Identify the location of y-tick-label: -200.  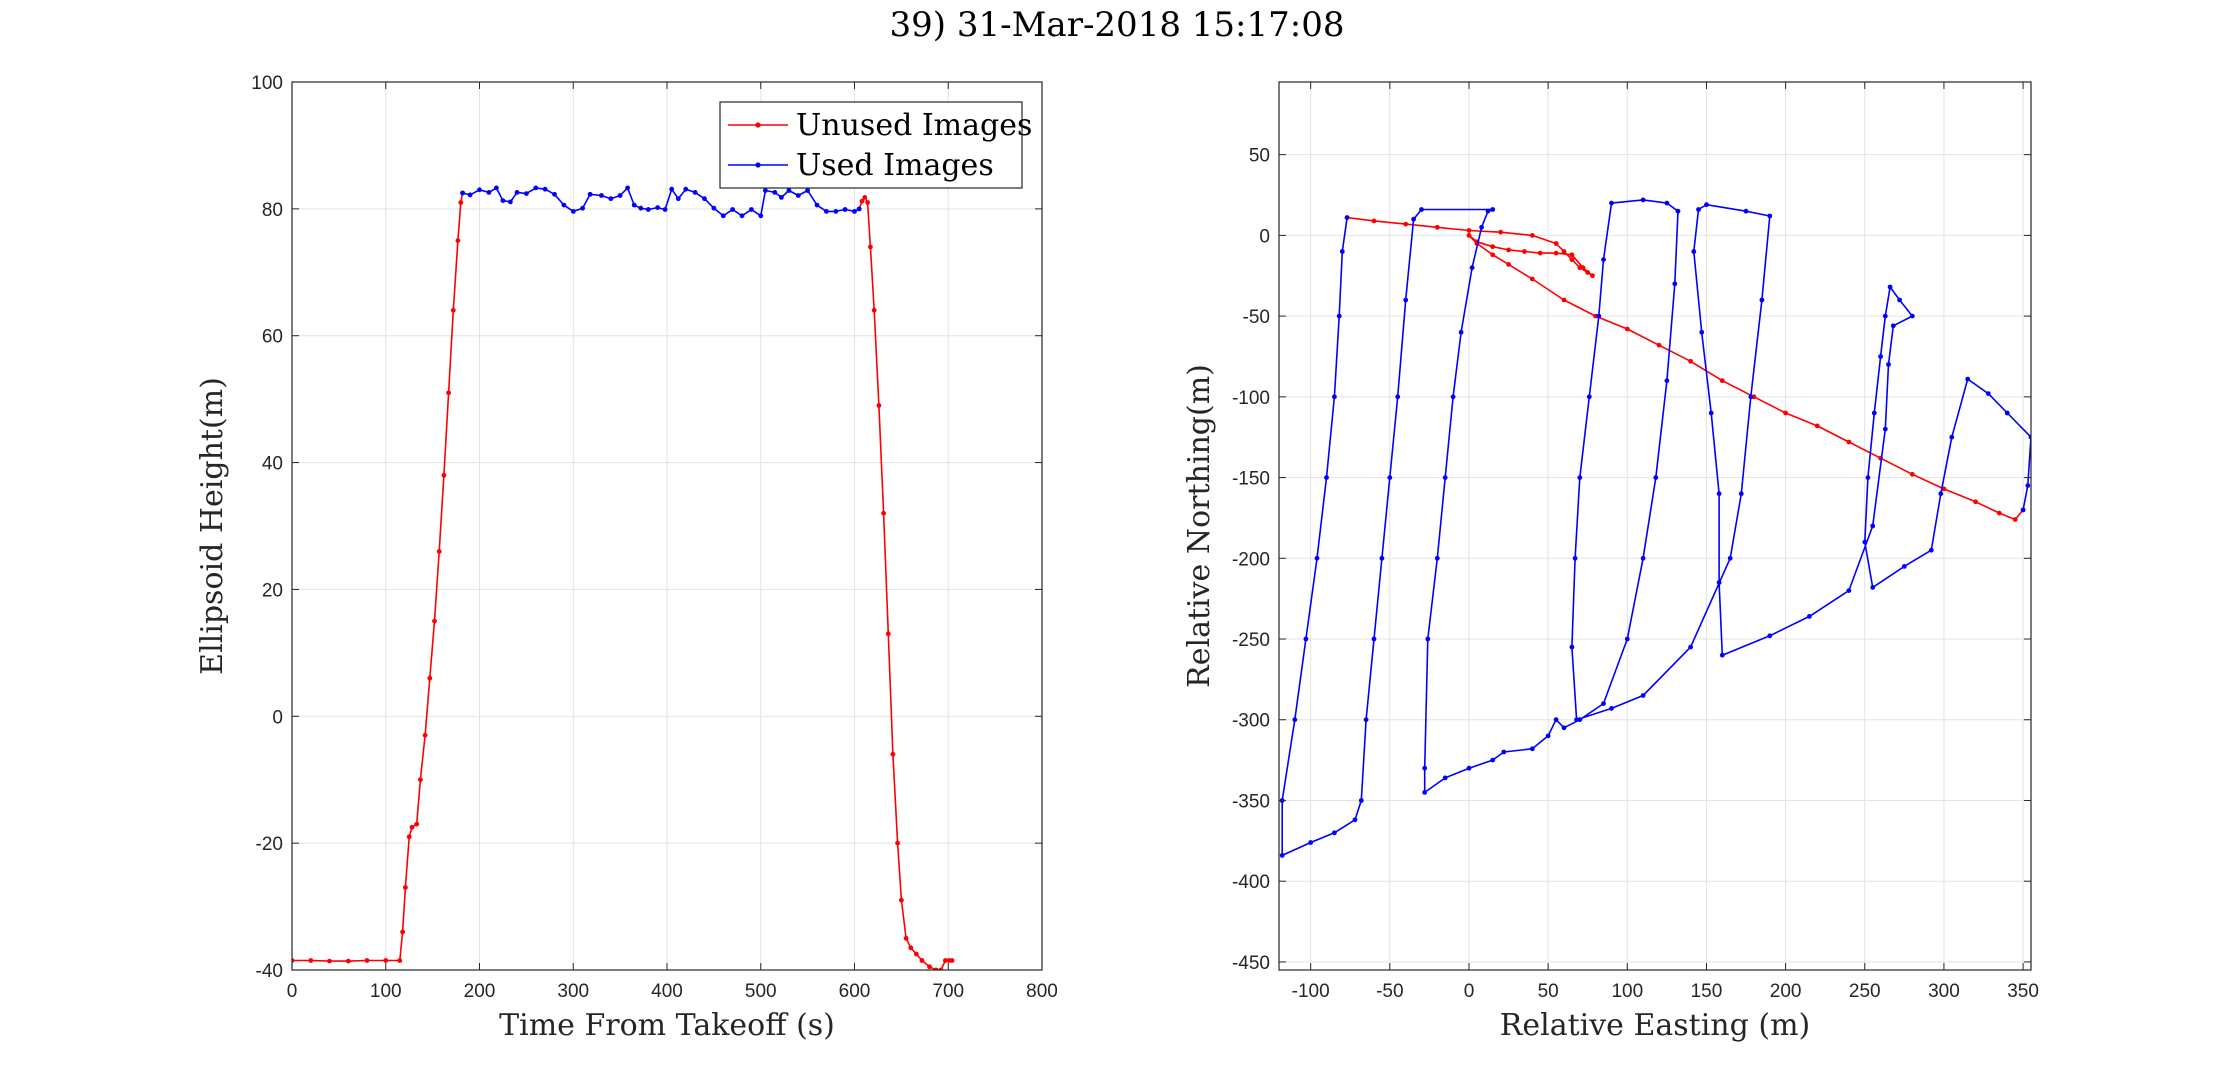
(1251, 559).